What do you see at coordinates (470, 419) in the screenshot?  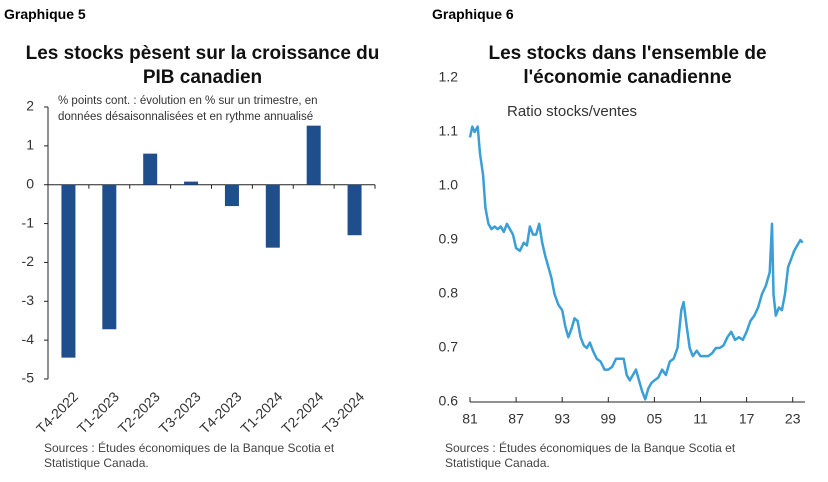 I see `x-tick-label: 81` at bounding box center [470, 419].